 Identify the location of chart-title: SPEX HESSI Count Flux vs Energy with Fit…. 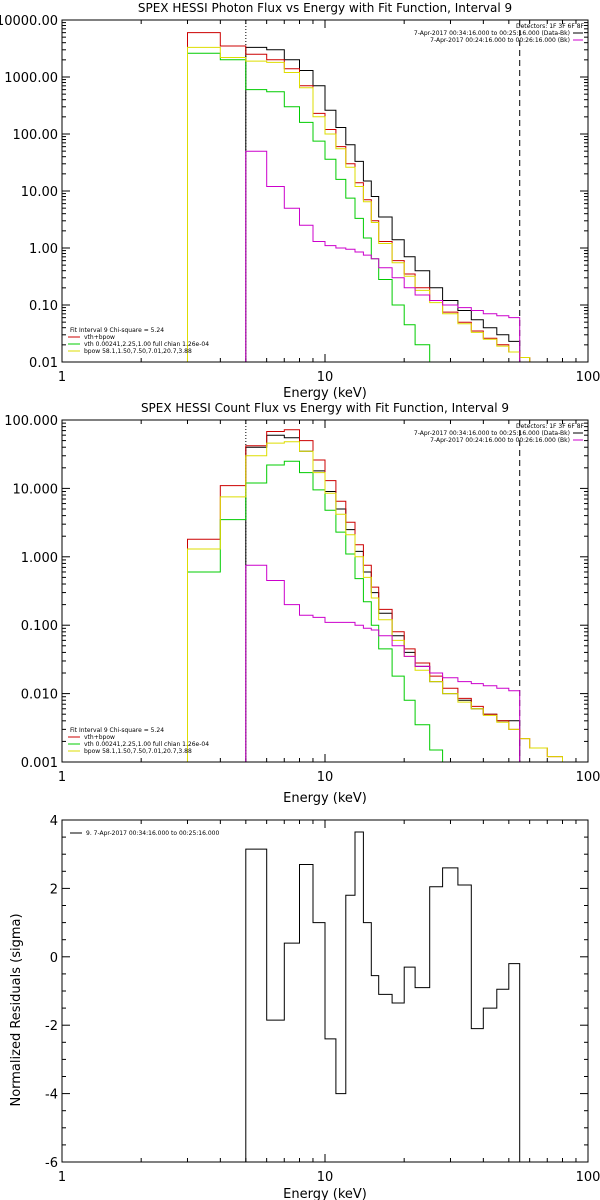
(325, 408).